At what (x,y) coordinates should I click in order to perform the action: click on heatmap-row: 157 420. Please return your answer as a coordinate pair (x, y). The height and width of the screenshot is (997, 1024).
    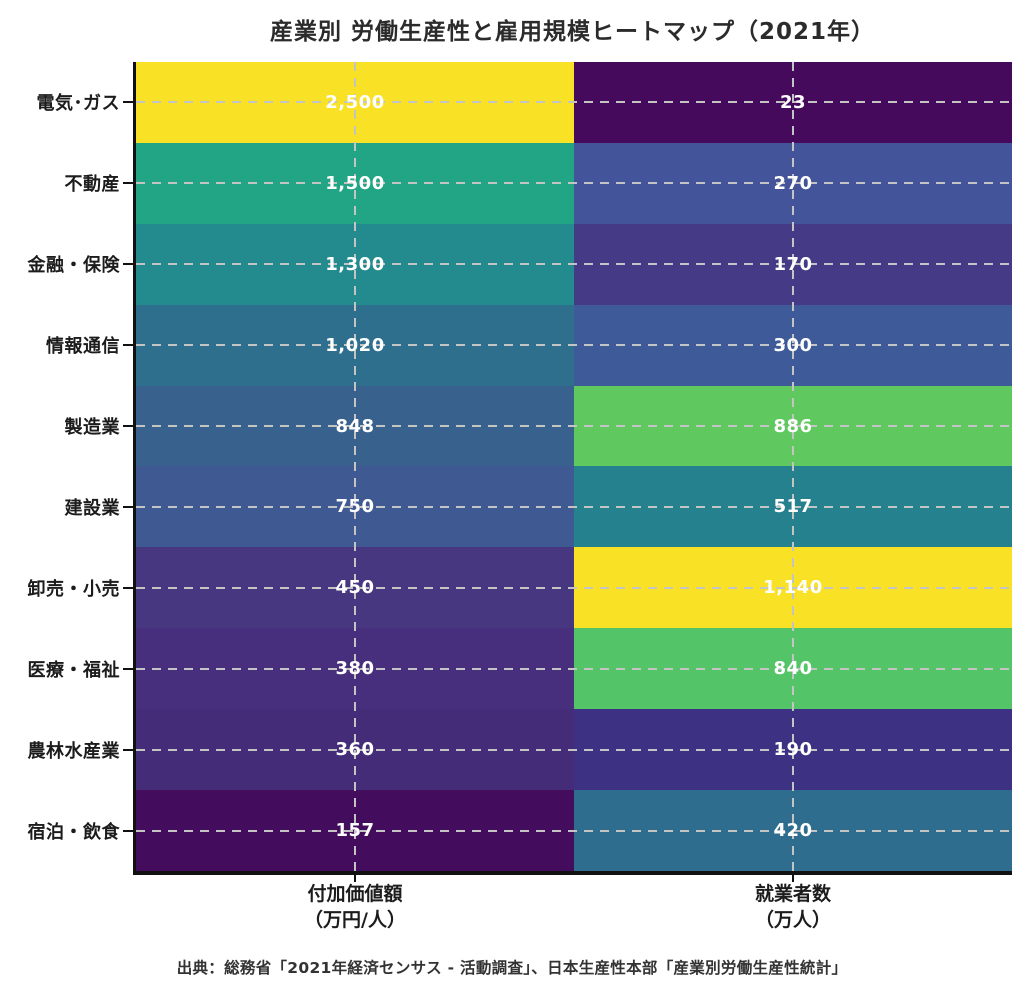
    Looking at the image, I should click on (574, 830).